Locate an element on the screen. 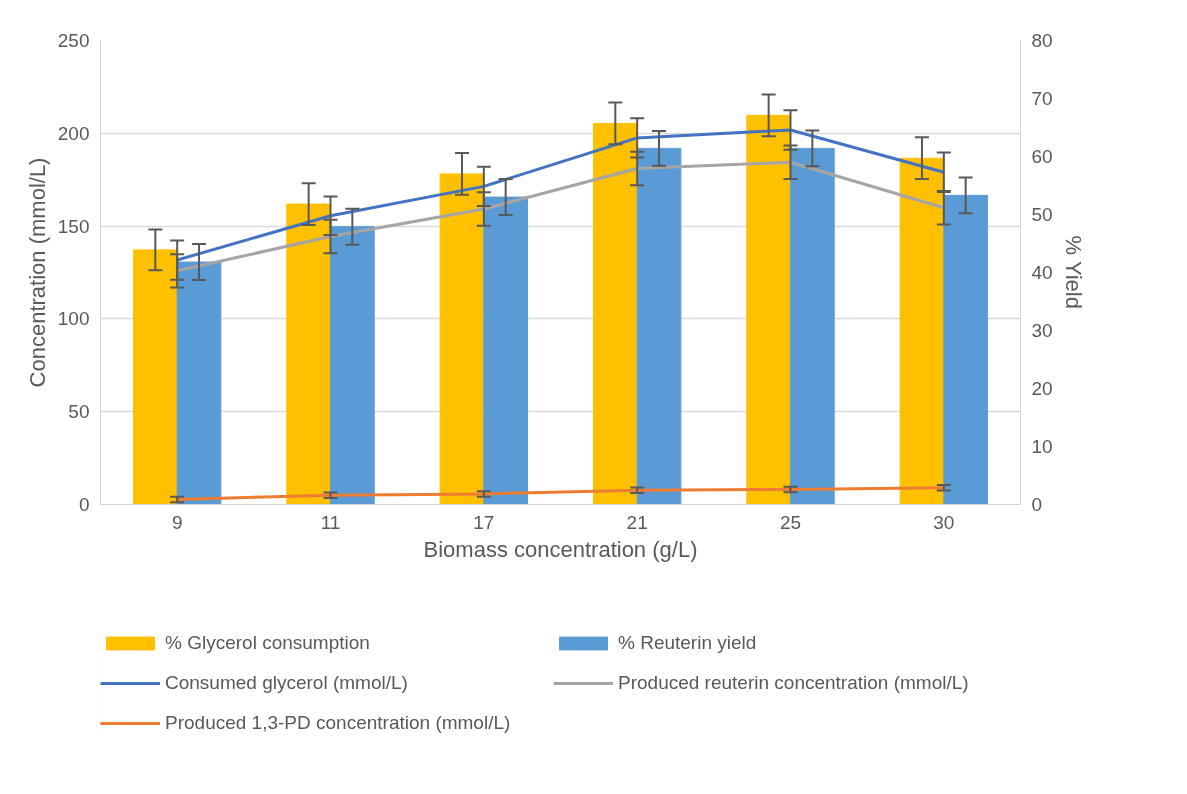  x-tick-label: 25 is located at coordinates (790, 522).